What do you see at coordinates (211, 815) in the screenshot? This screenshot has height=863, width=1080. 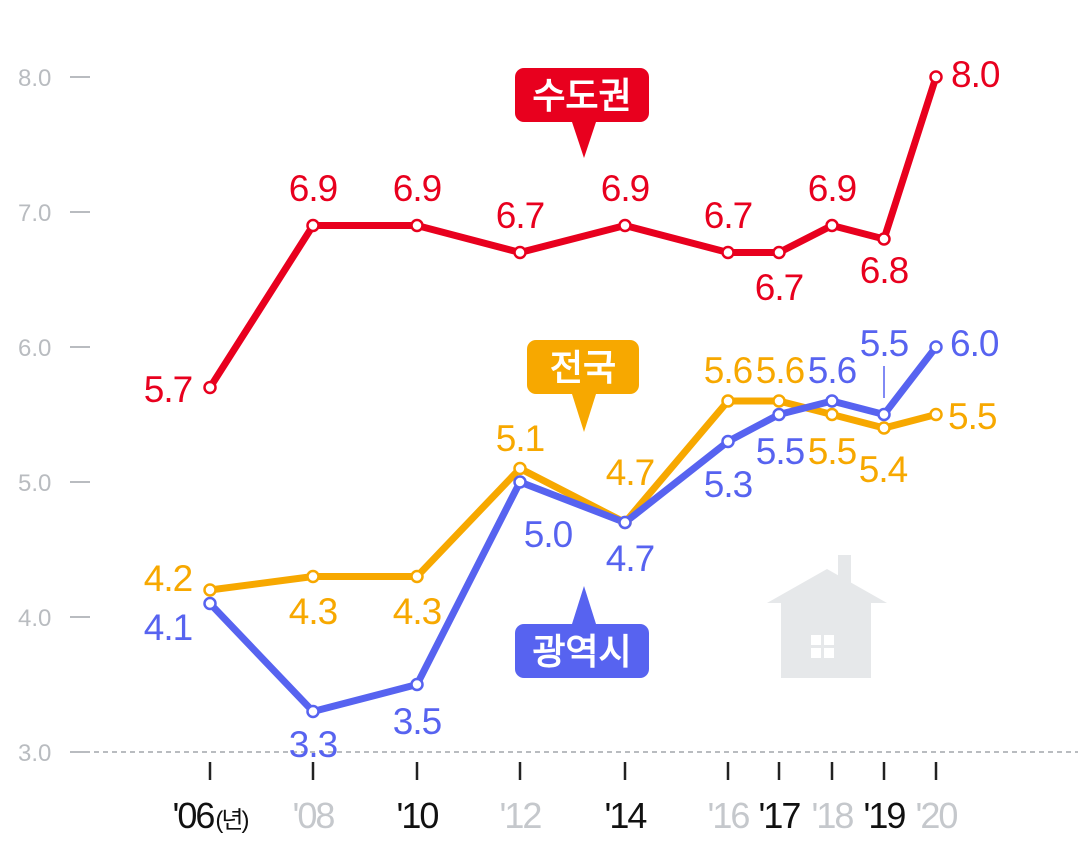 I see `x-tick-label: '06(년)` at bounding box center [211, 815].